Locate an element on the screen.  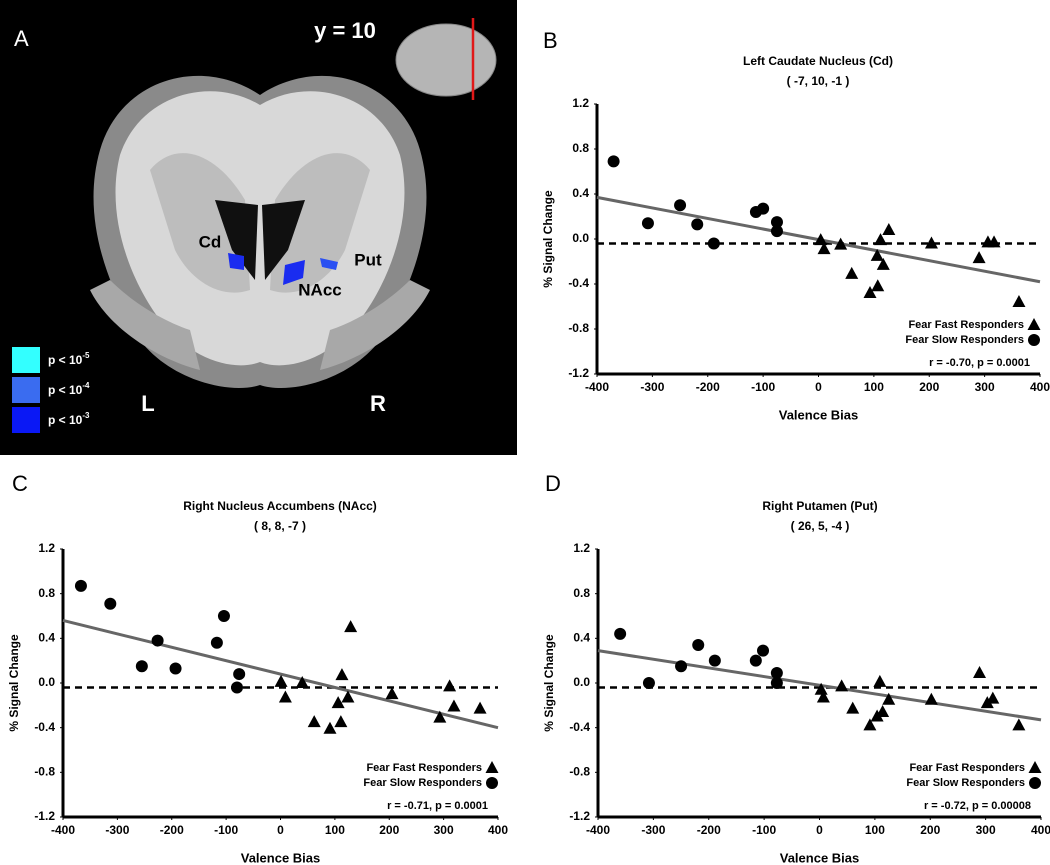
threshold-exponent: -5 is located at coordinates (86, 355).